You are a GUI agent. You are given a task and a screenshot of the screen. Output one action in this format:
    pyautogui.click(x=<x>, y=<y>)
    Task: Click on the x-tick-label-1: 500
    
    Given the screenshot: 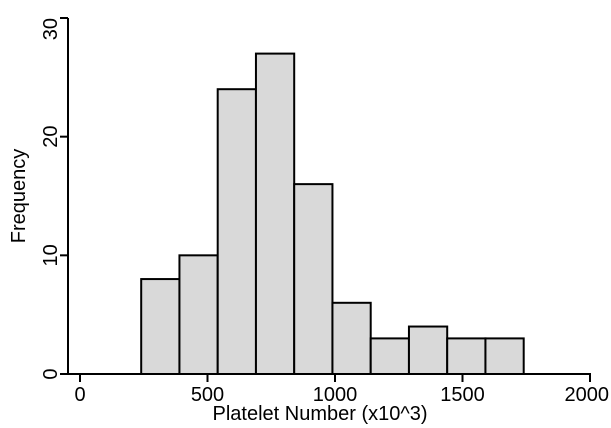 What is the action you would take?
    pyautogui.click(x=207, y=395)
    